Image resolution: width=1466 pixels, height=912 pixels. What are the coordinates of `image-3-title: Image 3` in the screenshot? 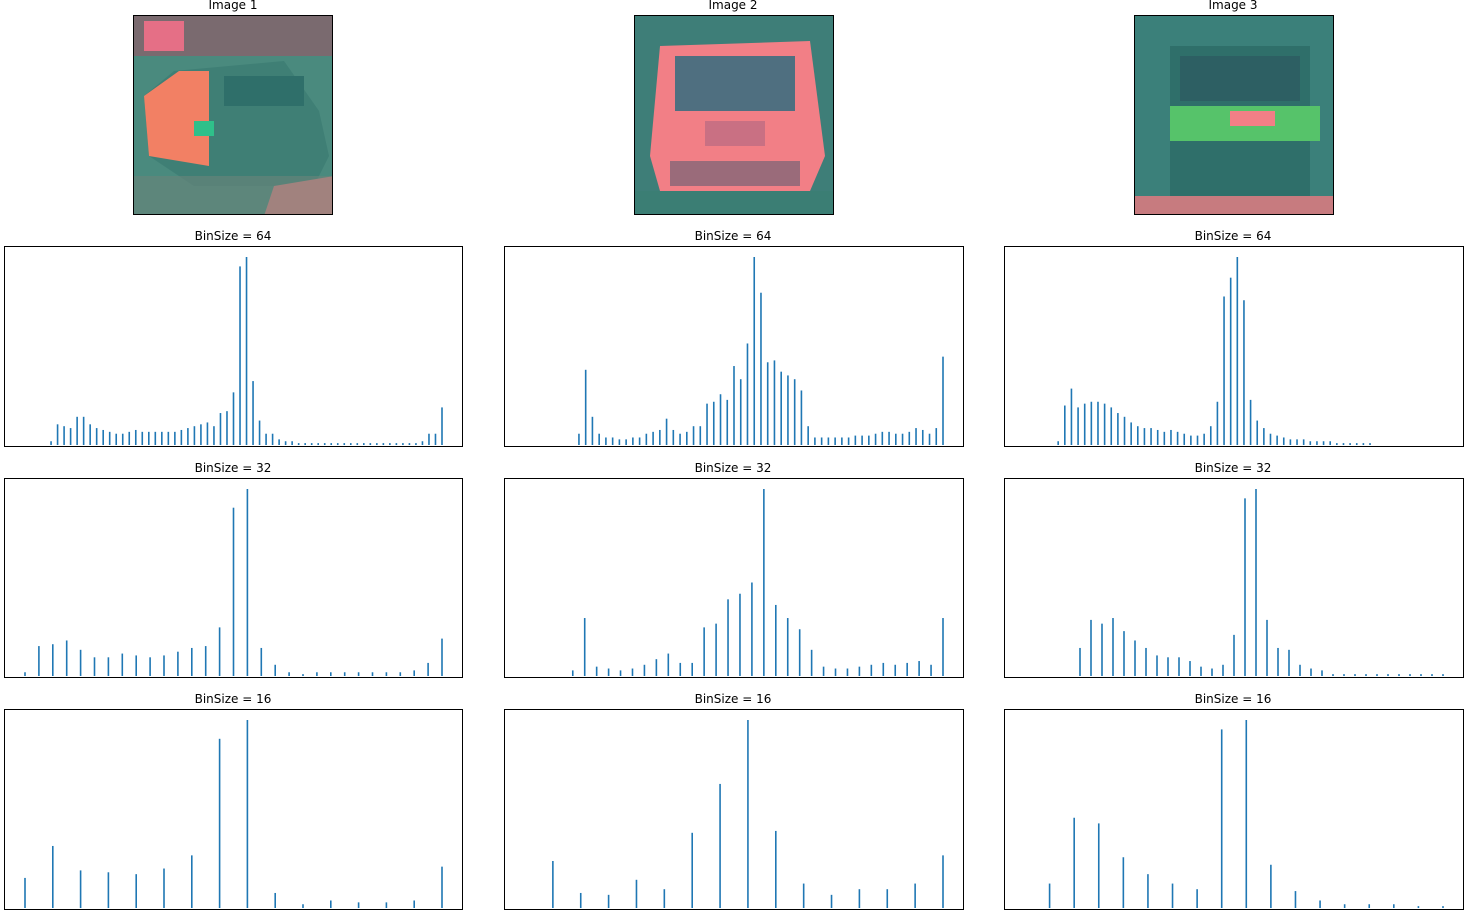 It's located at (1233, 6).